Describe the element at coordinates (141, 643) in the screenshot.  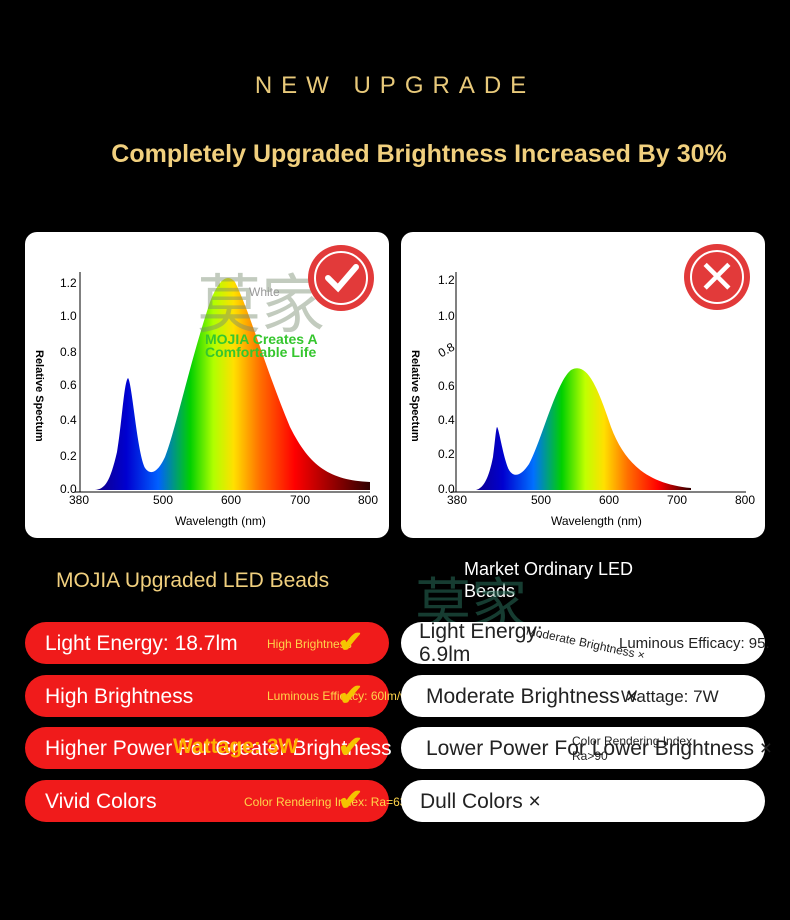
I see `left-row-label: Light Energy: 18.7lm` at that location.